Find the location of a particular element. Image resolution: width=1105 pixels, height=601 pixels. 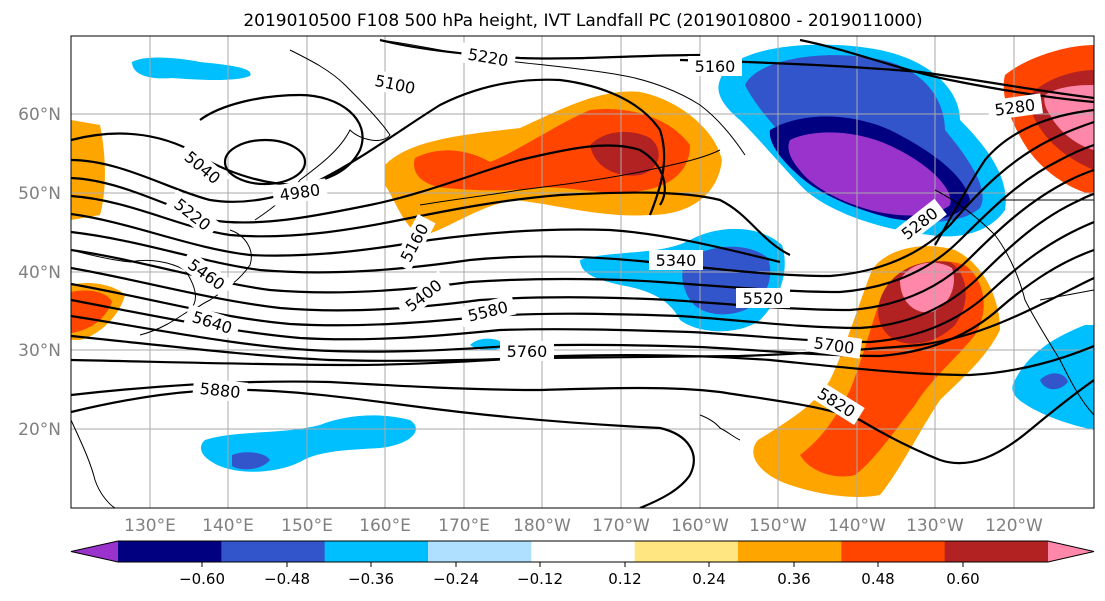

lon-label: 140°E is located at coordinates (228, 526).